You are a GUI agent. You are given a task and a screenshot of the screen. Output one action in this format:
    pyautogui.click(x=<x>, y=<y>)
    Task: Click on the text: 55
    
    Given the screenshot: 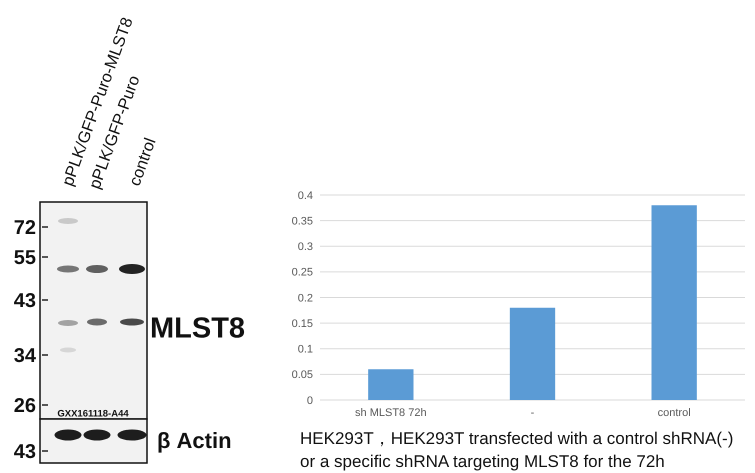 What is the action you would take?
    pyautogui.click(x=25, y=258)
    